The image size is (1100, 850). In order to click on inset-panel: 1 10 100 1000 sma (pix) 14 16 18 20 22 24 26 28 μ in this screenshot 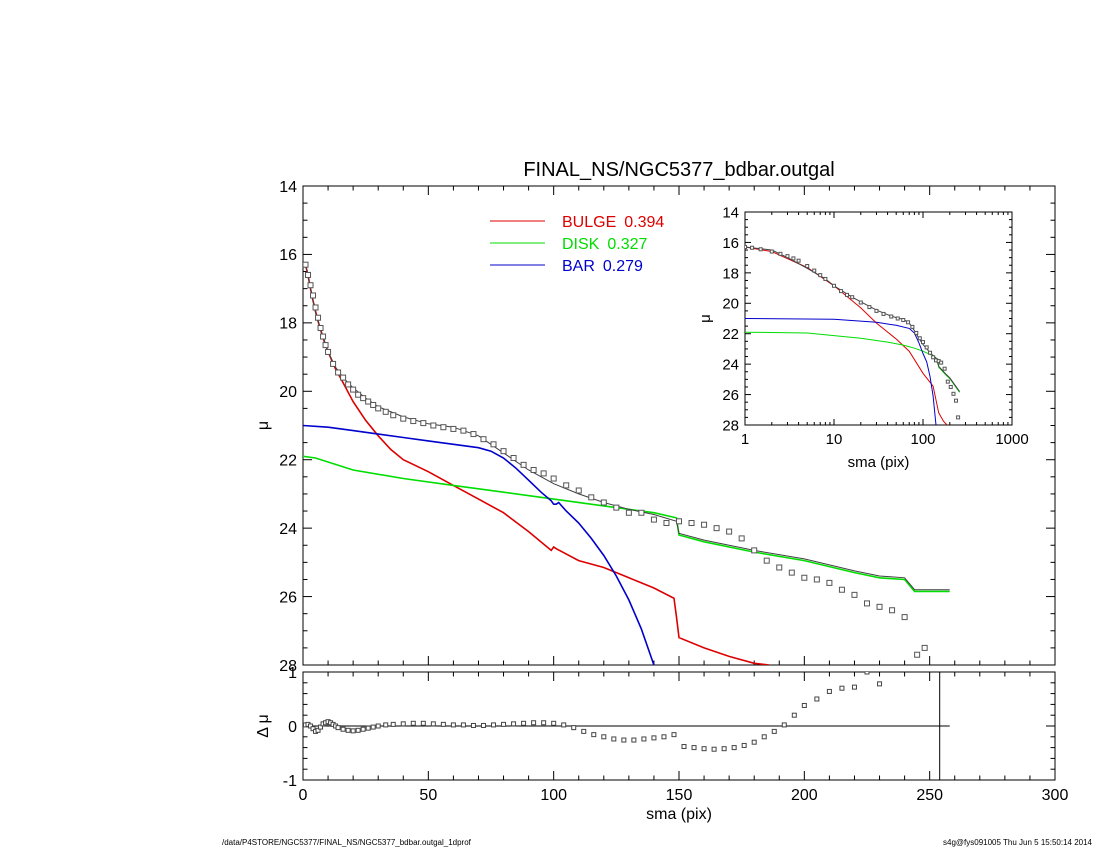, I will do `click(863, 337)`.